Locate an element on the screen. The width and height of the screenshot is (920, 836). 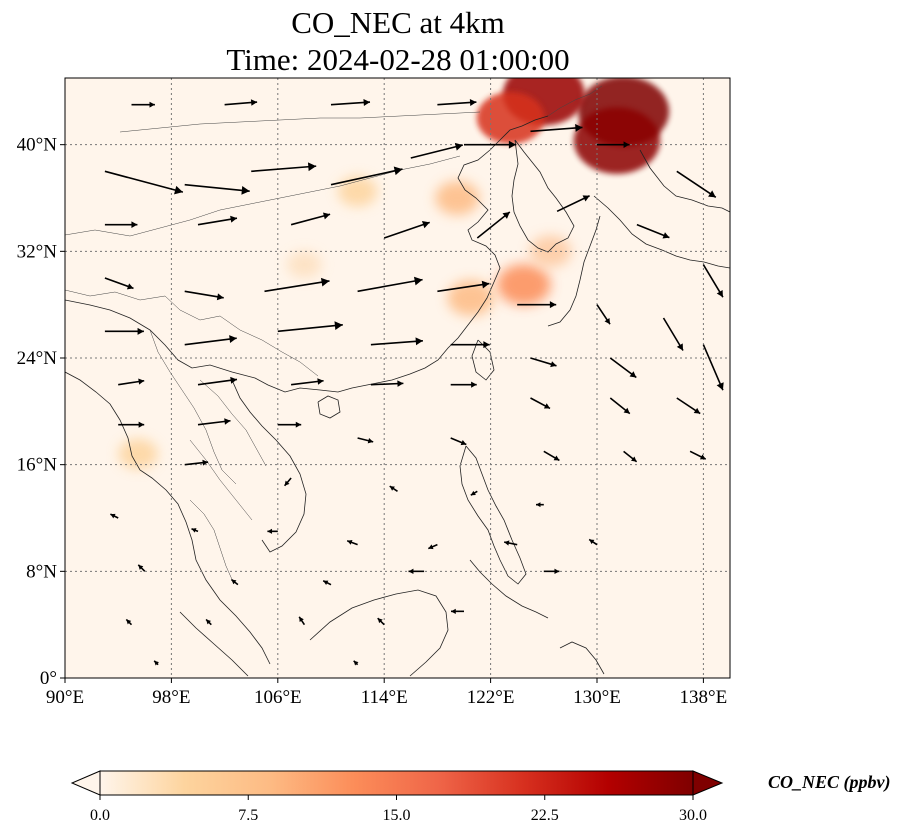
lon-tick-label: 114°E is located at coordinates (384, 697).